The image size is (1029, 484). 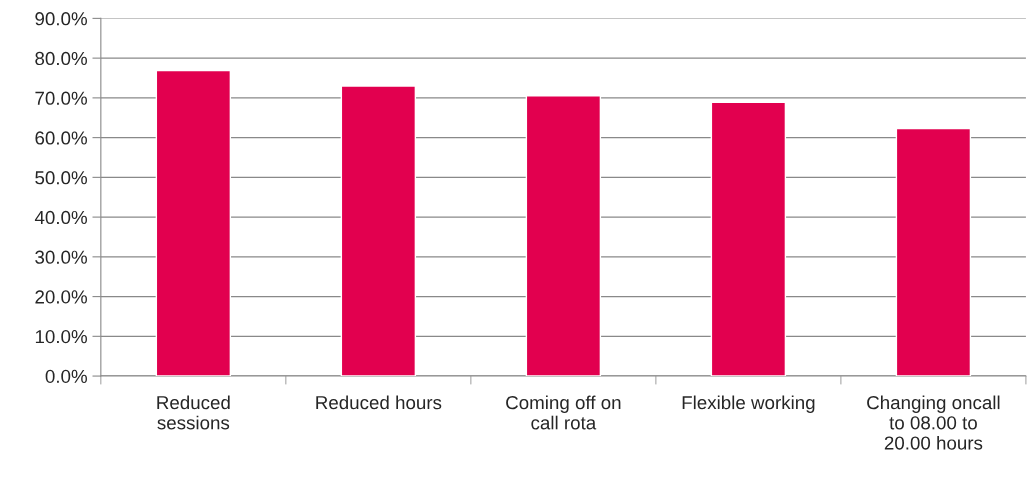 What do you see at coordinates (66, 376) in the screenshot?
I see `y-tick-label: 0.0%` at bounding box center [66, 376].